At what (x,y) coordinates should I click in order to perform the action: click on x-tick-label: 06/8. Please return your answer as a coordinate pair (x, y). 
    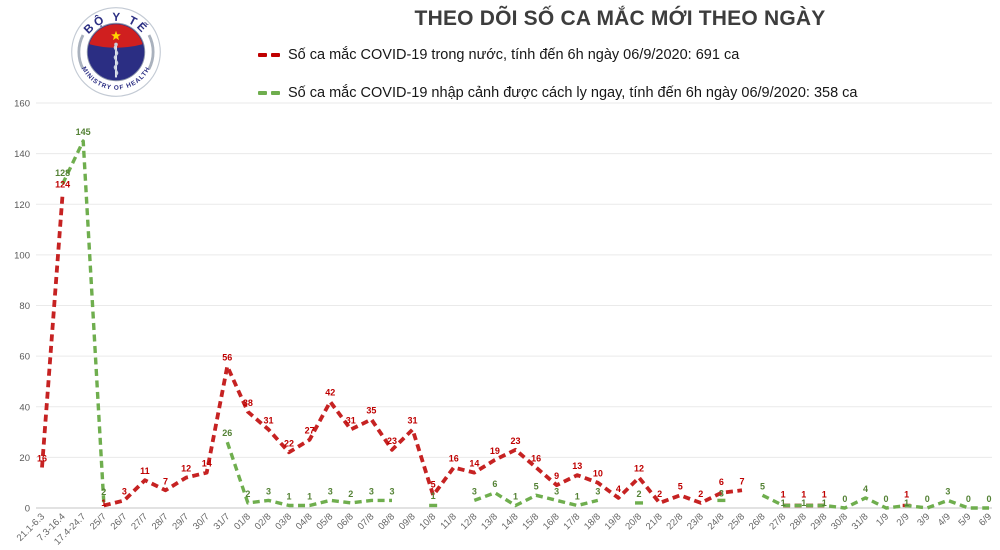
    Looking at the image, I should click on (345, 521).